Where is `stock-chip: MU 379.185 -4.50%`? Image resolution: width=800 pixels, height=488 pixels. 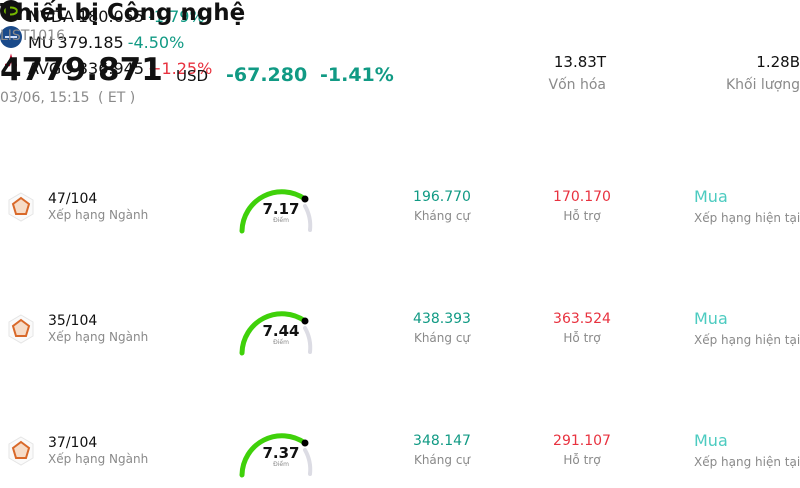
stock-chip: MU 379.185 -4.50% is located at coordinates (400, 39).